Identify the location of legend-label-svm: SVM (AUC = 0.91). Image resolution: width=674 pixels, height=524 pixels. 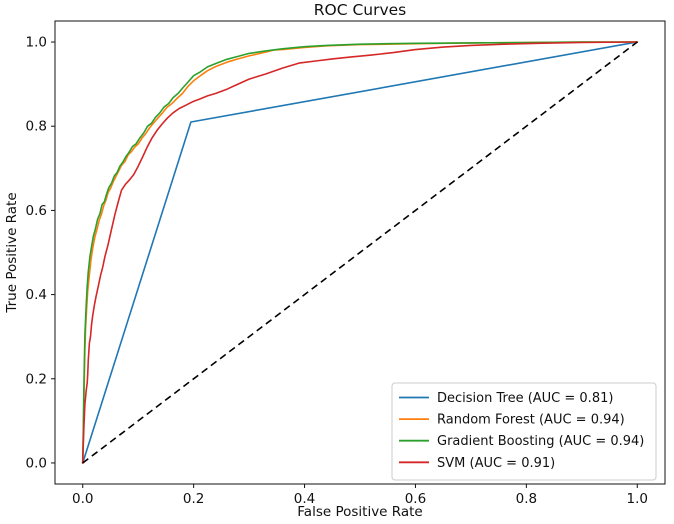
(496, 463).